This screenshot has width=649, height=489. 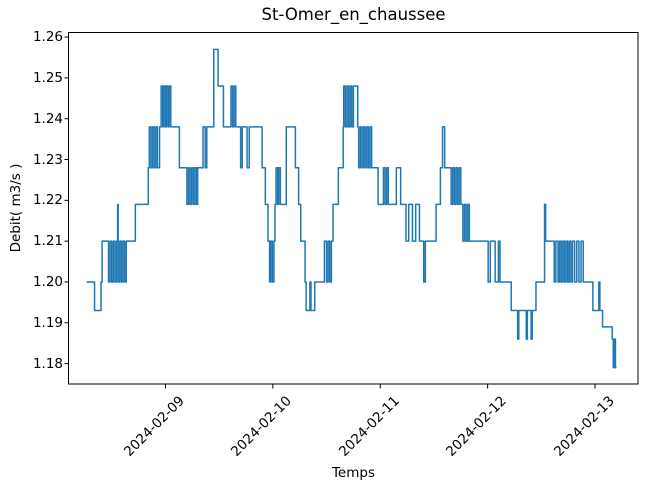 I want to click on y-tick-label: 1.21, so click(x=47, y=241).